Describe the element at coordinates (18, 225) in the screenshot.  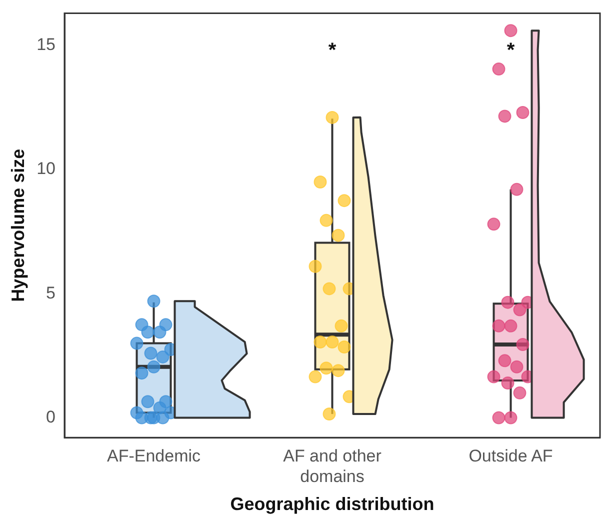
I see `y-axis-title: Hypervolume size` at that location.